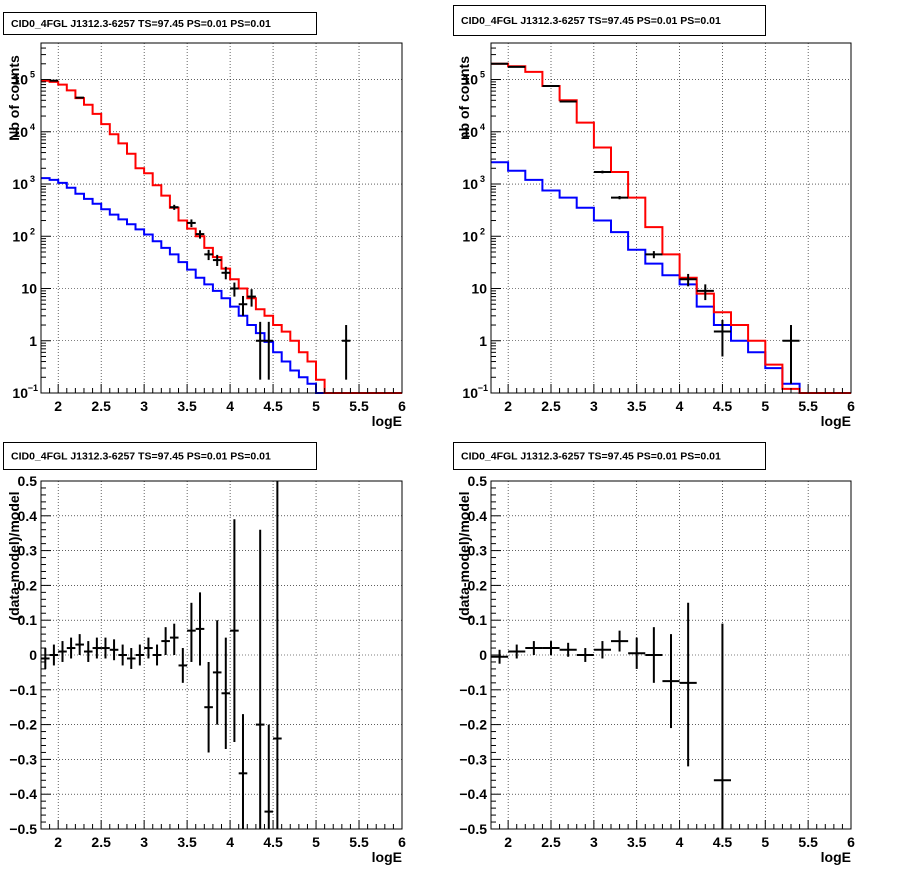  Describe the element at coordinates (33, 341) in the screenshot. I see `y-tick-label: 1` at that location.